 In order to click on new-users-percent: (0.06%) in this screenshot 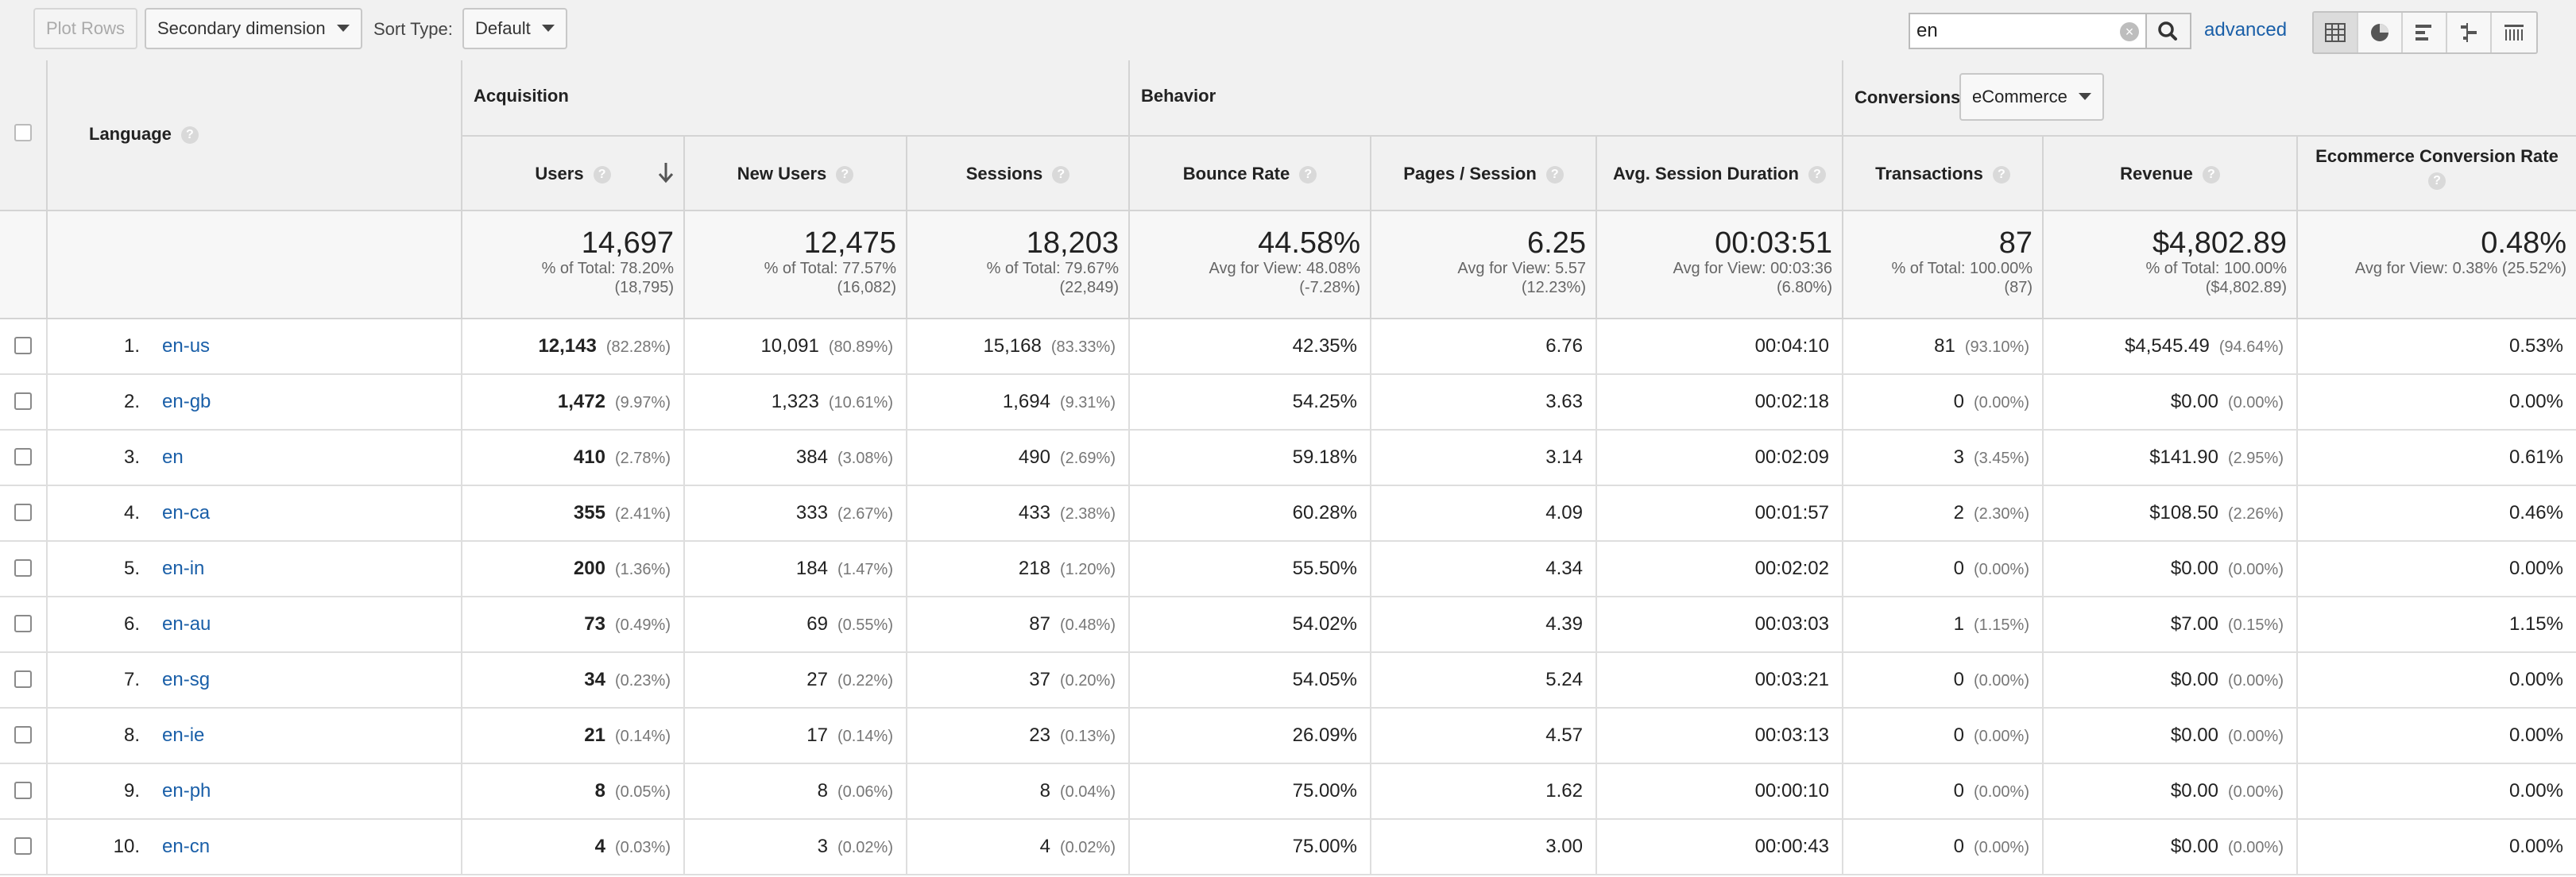, I will do `click(865, 792)`.